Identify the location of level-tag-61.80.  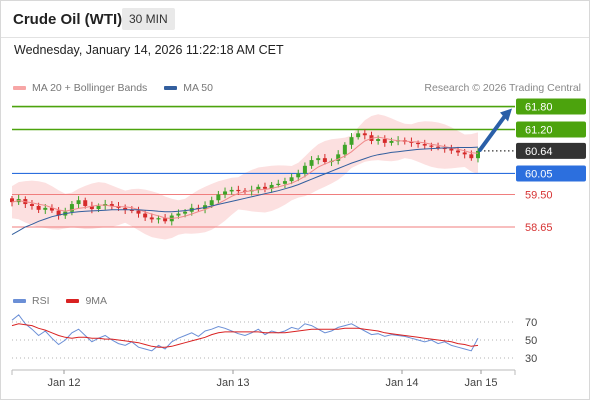
(551, 106).